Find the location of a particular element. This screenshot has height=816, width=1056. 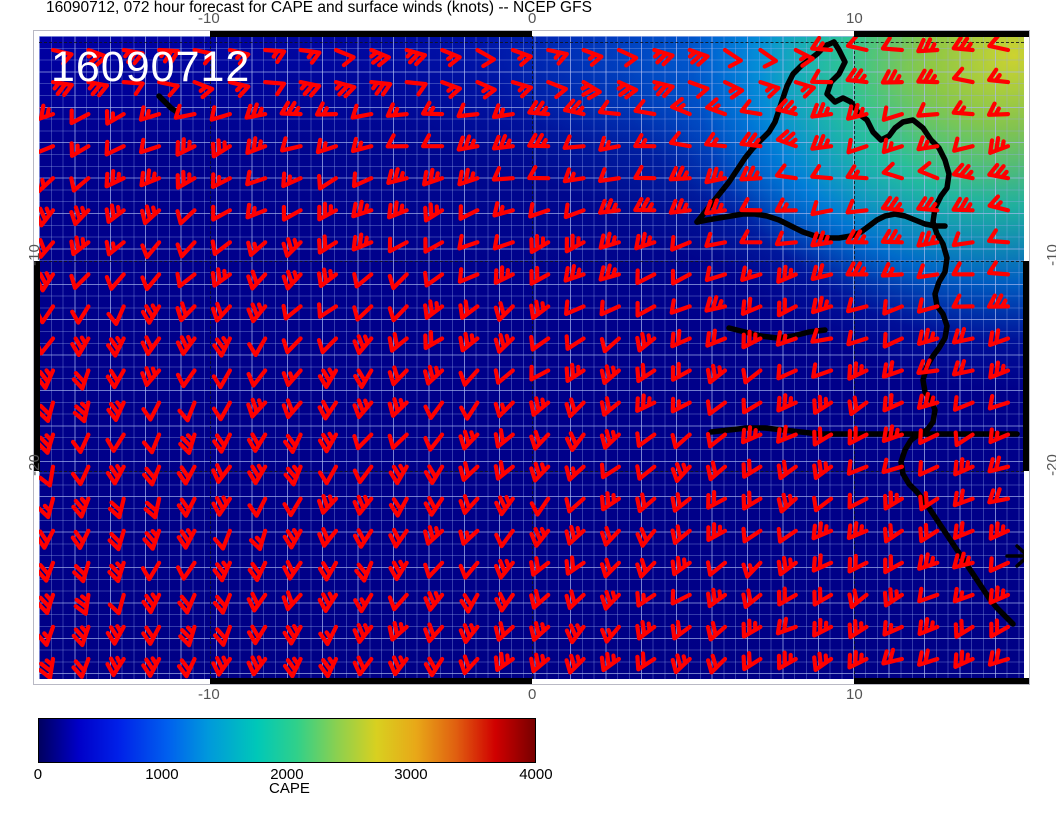

graticule-lon-m10 is located at coordinates (210, 357).